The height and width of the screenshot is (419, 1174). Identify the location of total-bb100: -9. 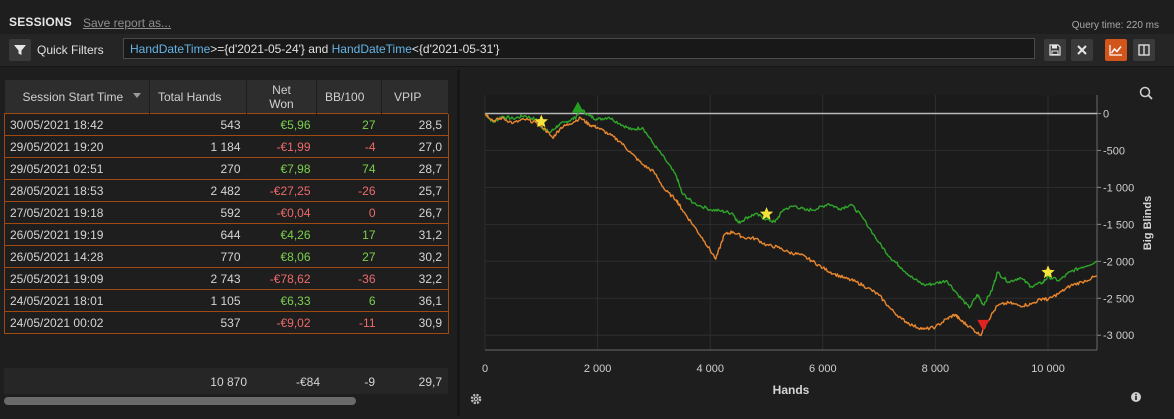
(369, 382).